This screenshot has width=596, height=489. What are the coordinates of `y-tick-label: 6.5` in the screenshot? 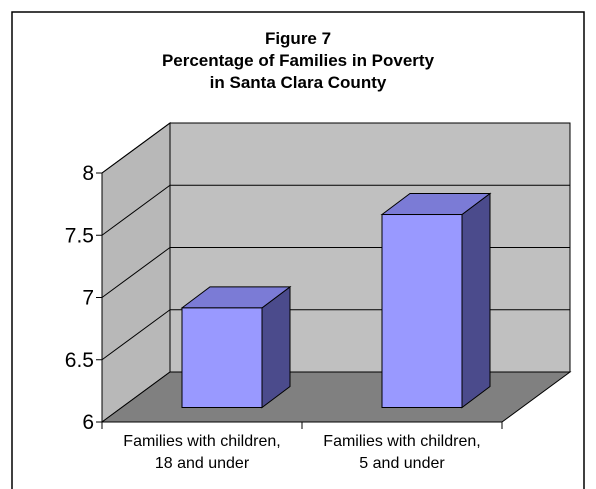 It's located at (79, 360).